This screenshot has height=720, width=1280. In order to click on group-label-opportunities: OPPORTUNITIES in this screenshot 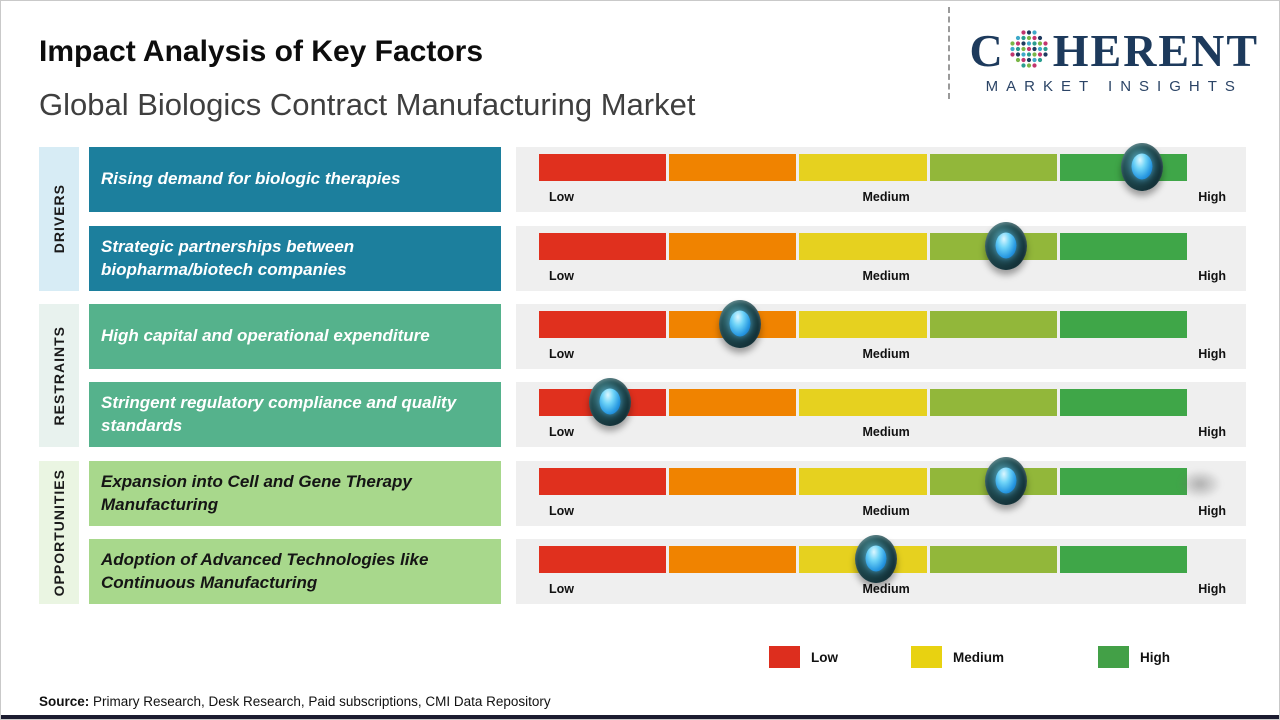, I will do `click(59, 532)`.